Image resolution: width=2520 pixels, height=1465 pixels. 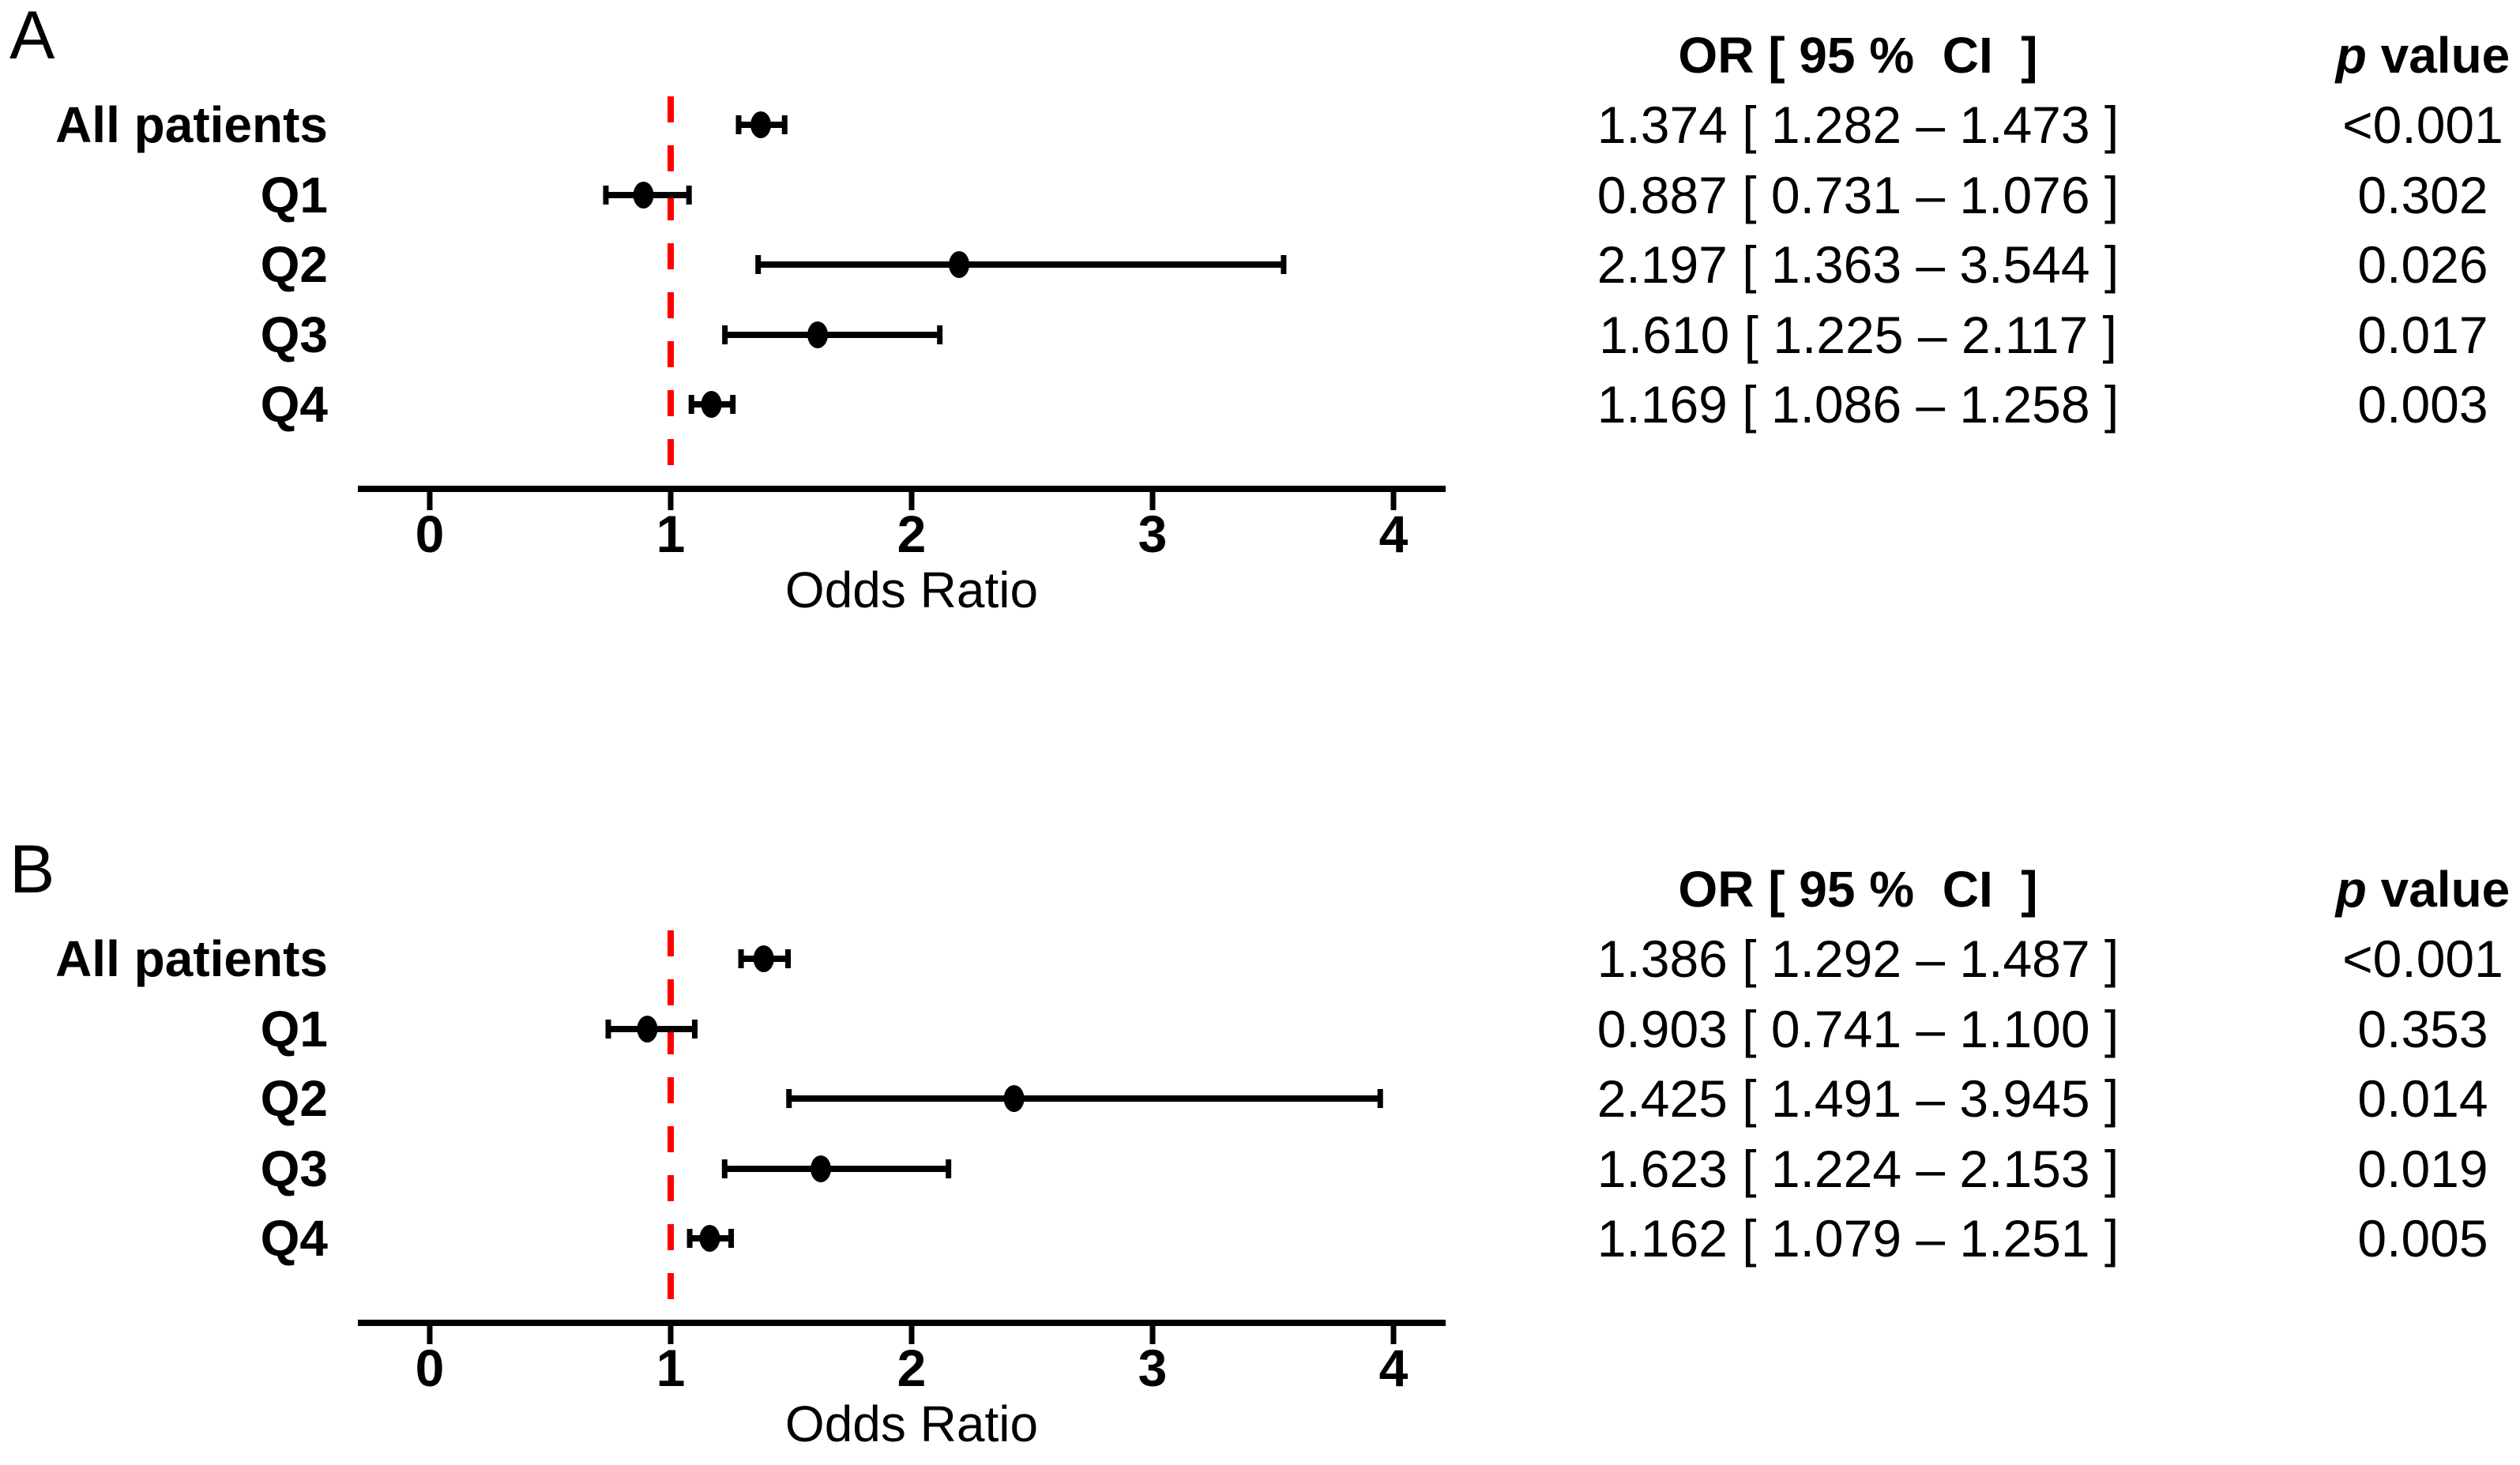 I want to click on panel-b-label: B, so click(x=32, y=869).